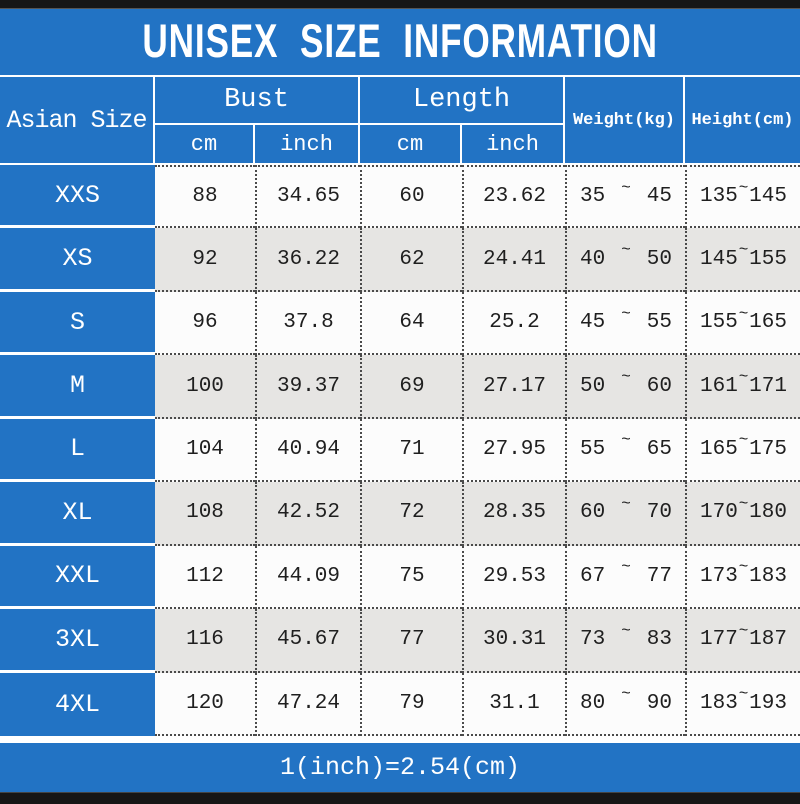  Describe the element at coordinates (400, 797) in the screenshot. I see `bottom-black-bar` at that location.